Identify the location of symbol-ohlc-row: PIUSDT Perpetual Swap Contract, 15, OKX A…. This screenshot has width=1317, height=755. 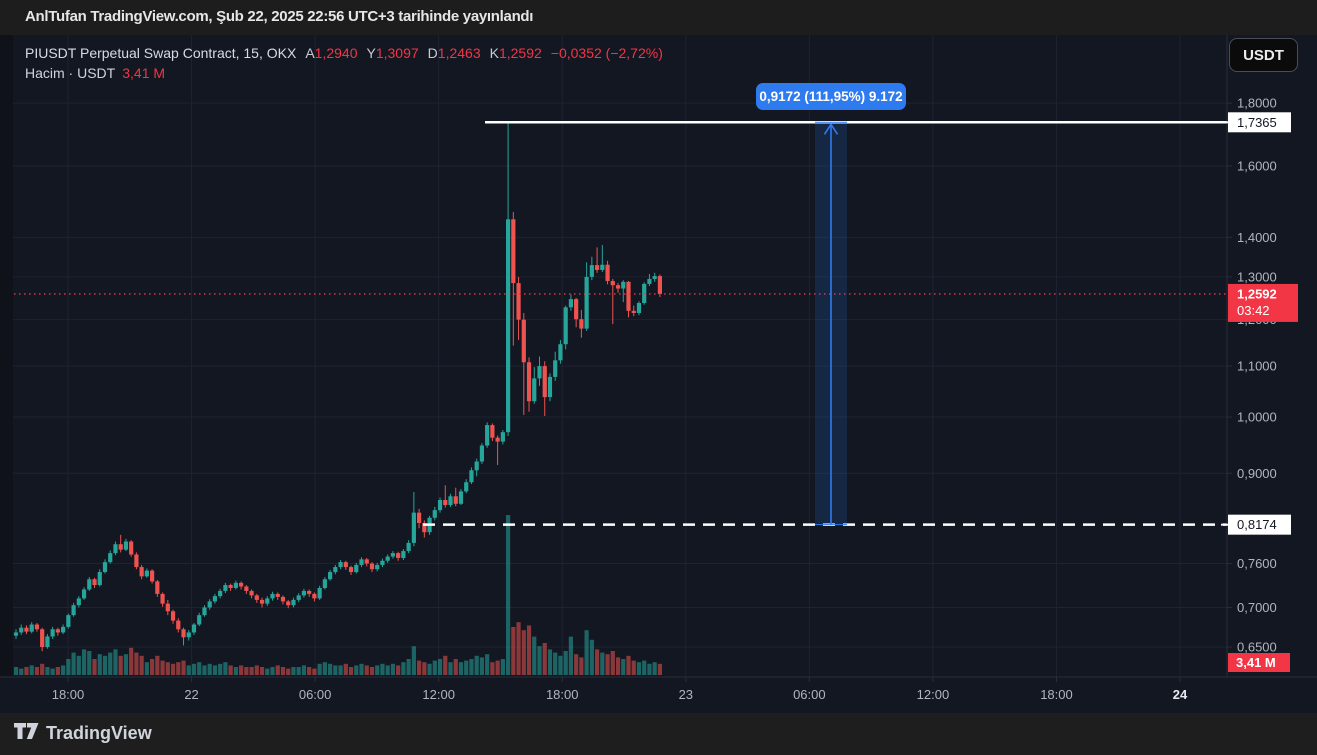
(344, 55).